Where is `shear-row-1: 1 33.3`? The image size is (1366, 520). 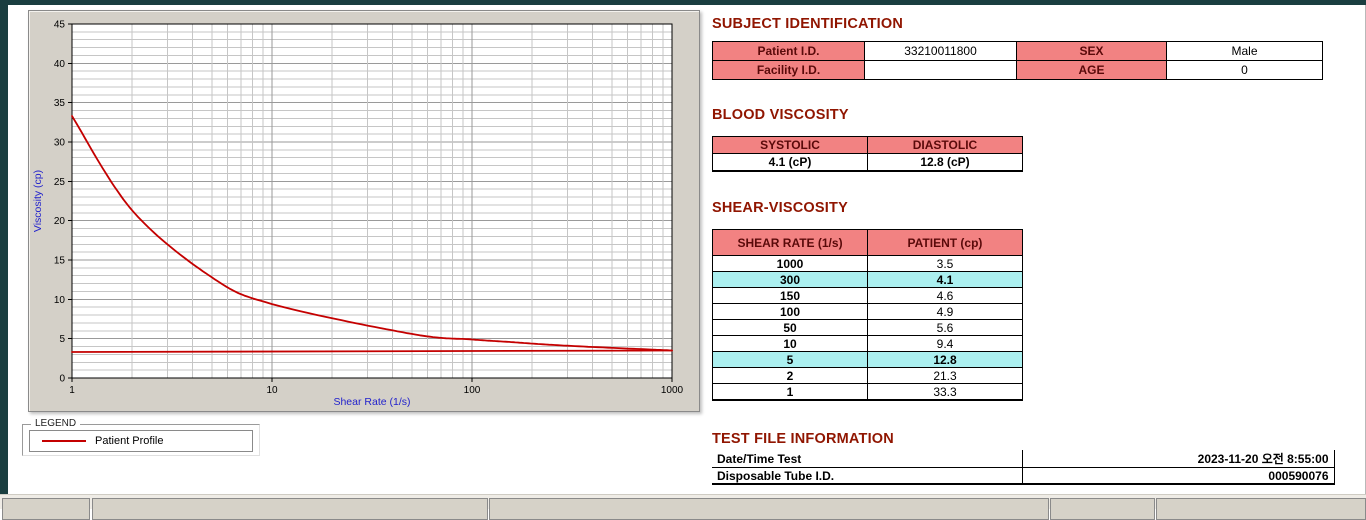 shear-row-1: 1 33.3 is located at coordinates (867, 392).